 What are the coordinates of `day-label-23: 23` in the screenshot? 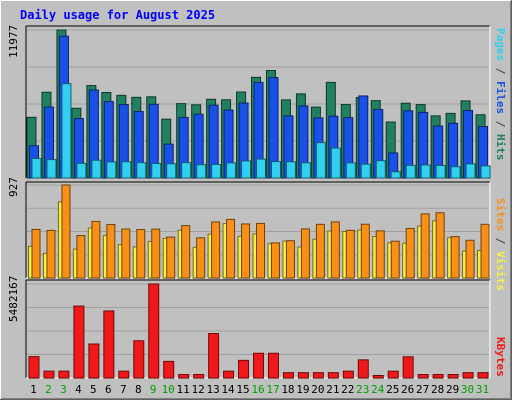 It's located at (362, 389).